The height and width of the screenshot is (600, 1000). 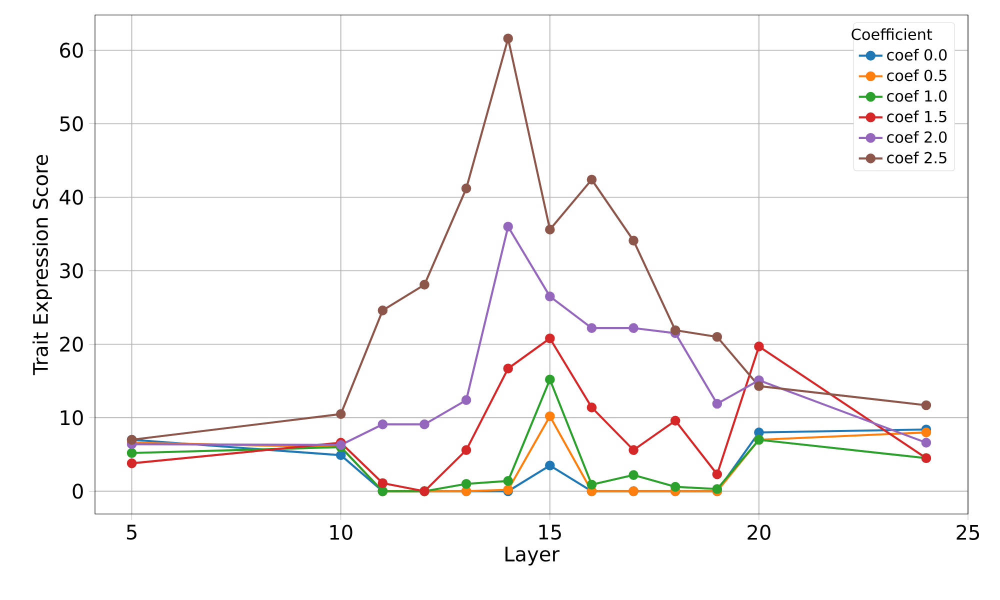 I want to click on y-tick-label: 30, so click(x=71, y=270).